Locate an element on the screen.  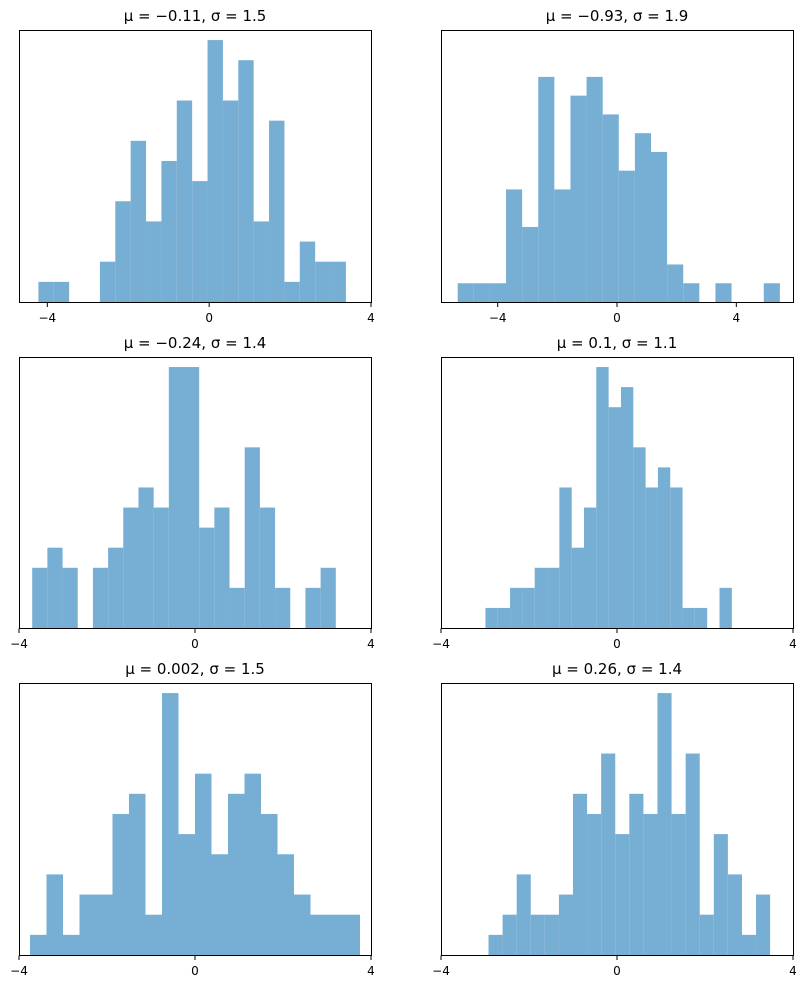
chart-title: μ = −0.11, σ = 1.5 is located at coordinates (195, 16).